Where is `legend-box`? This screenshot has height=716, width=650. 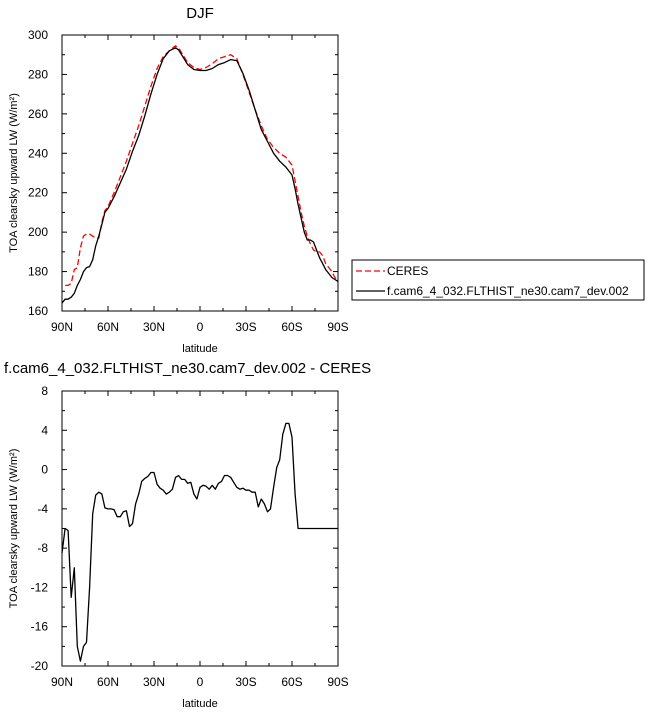
legend-box is located at coordinates (498, 280).